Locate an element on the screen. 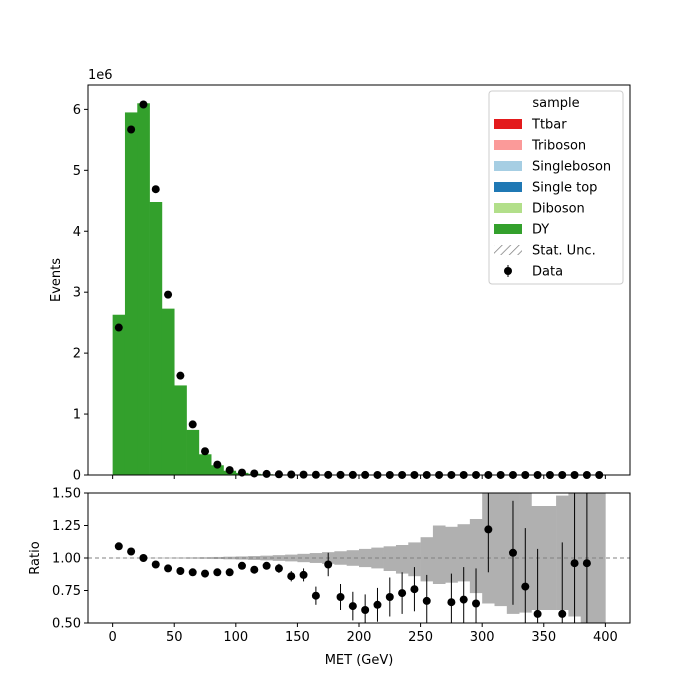 This screenshot has width=700, height=700. legend-label: Singleboson is located at coordinates (571, 167).